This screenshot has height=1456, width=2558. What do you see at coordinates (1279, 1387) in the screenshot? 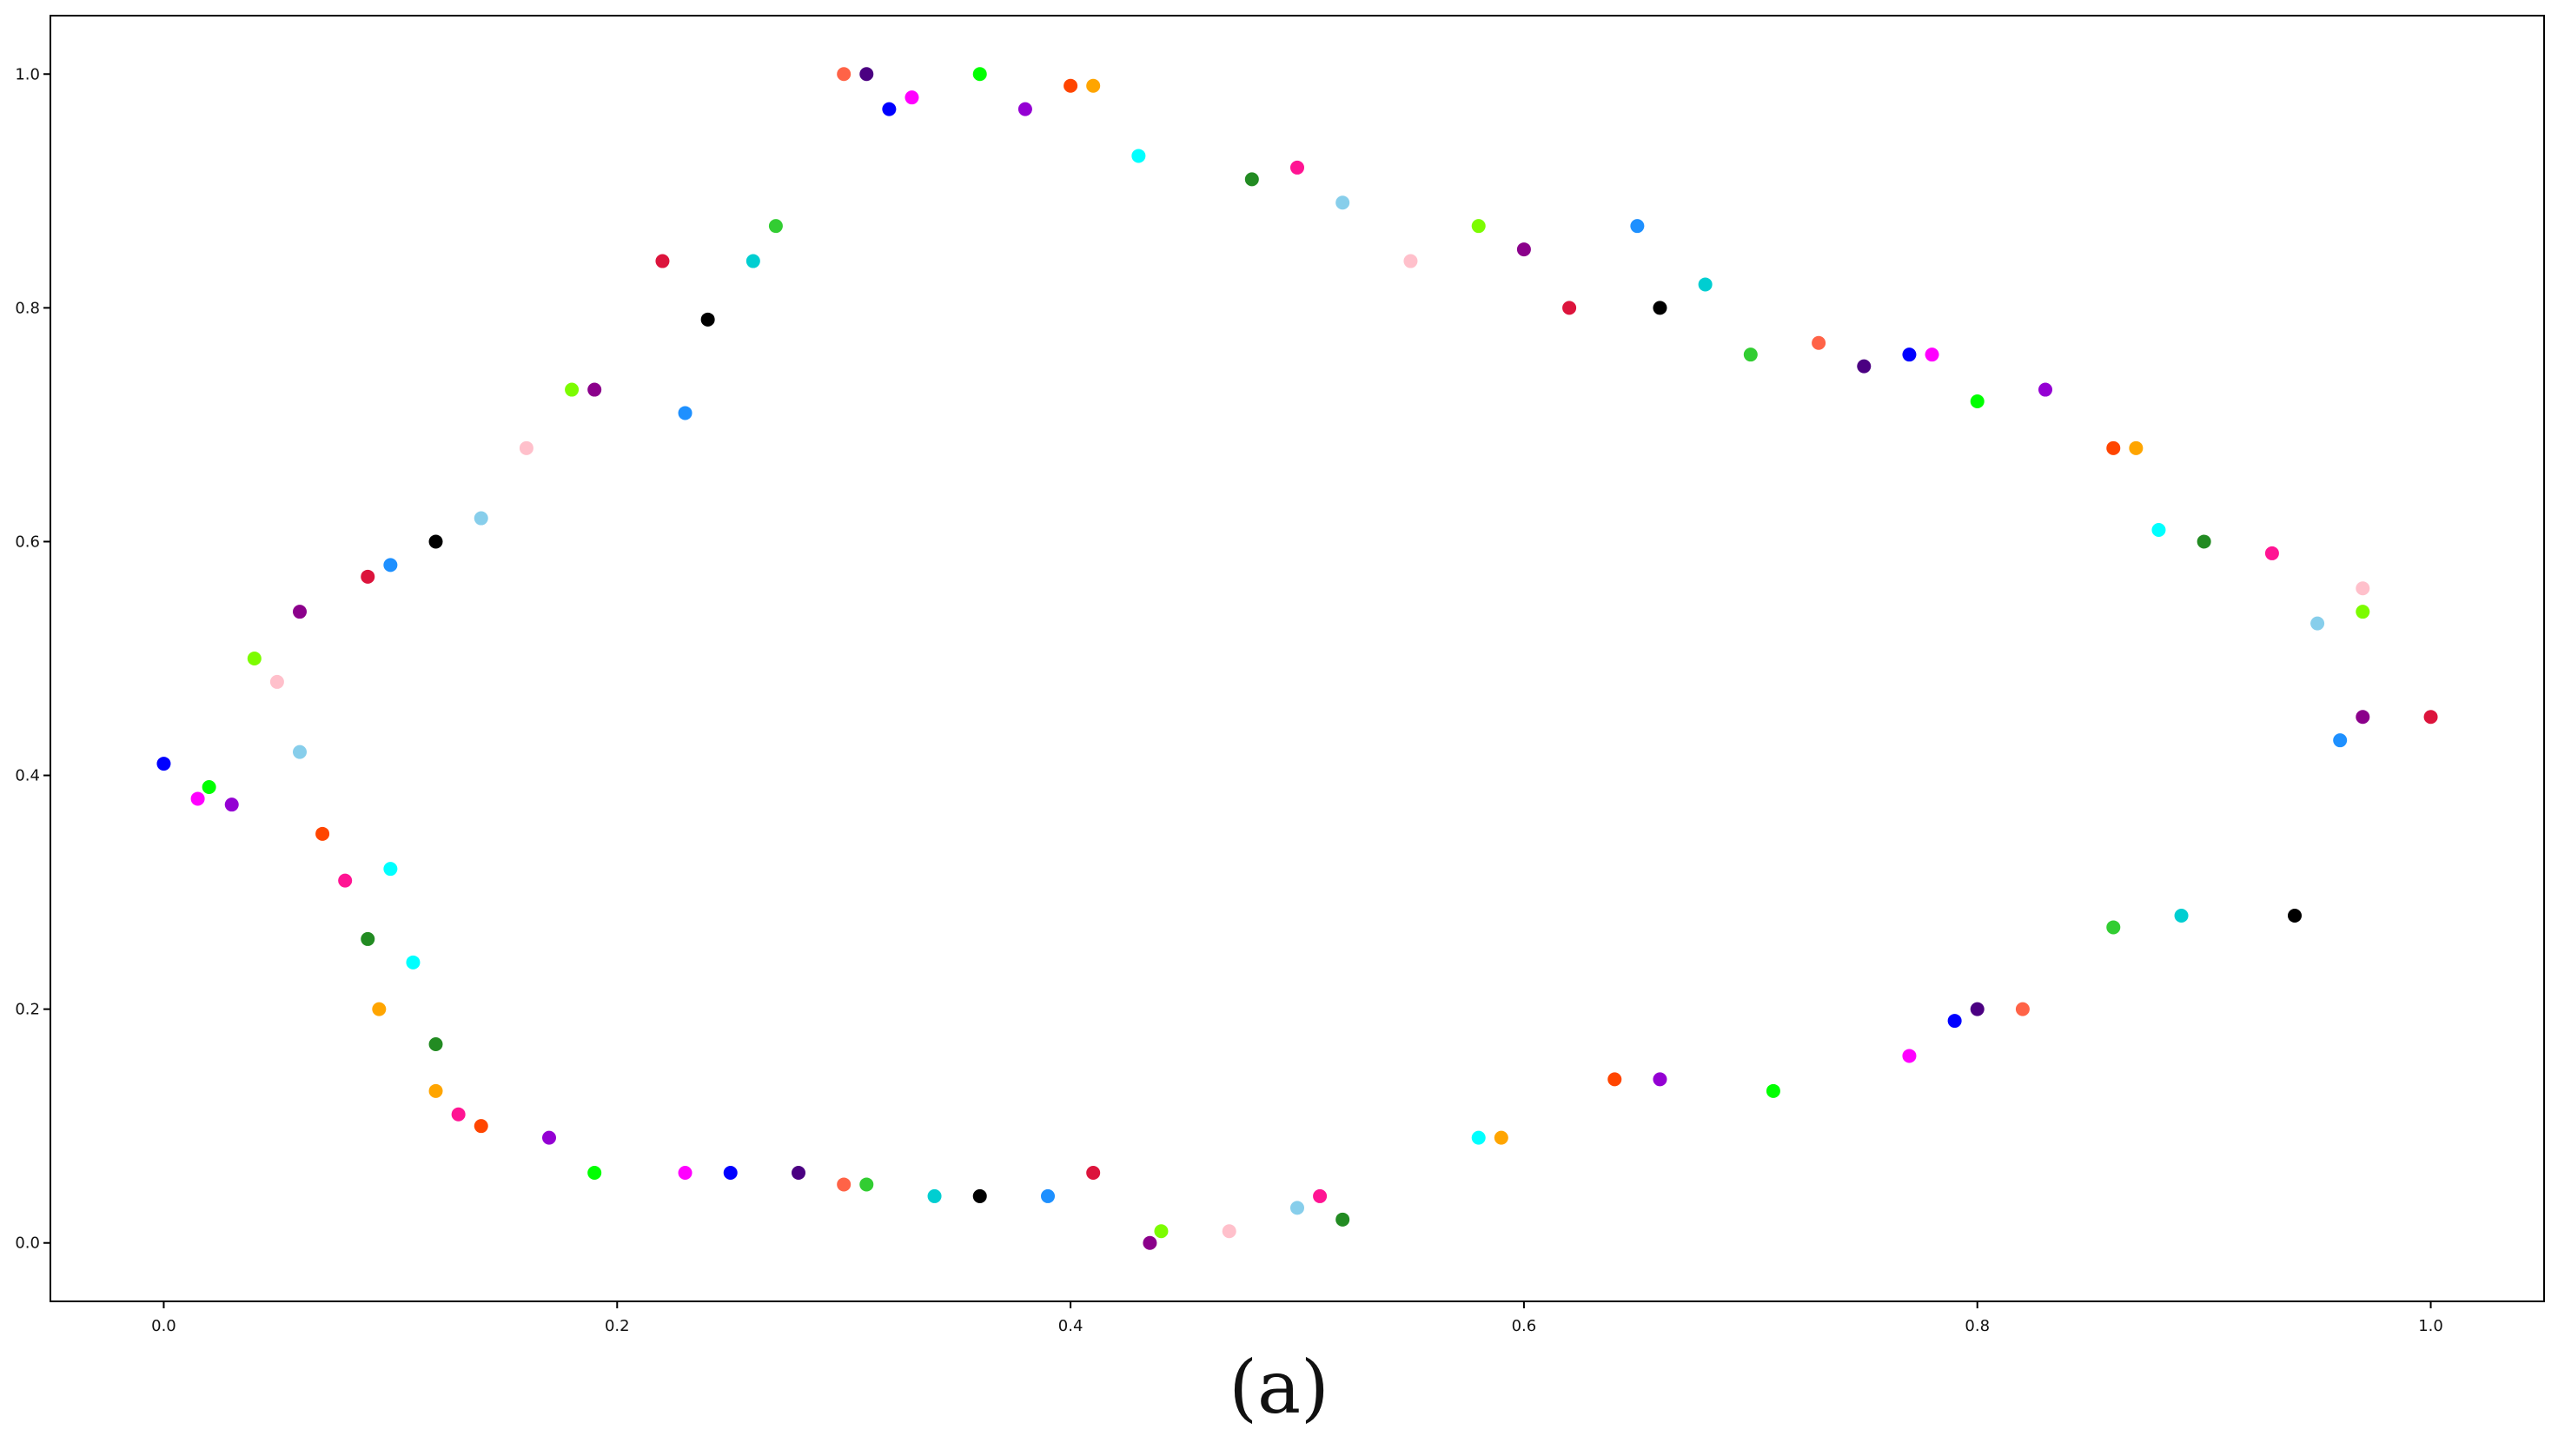
I see `panel-caption: (a)` at bounding box center [1279, 1387].